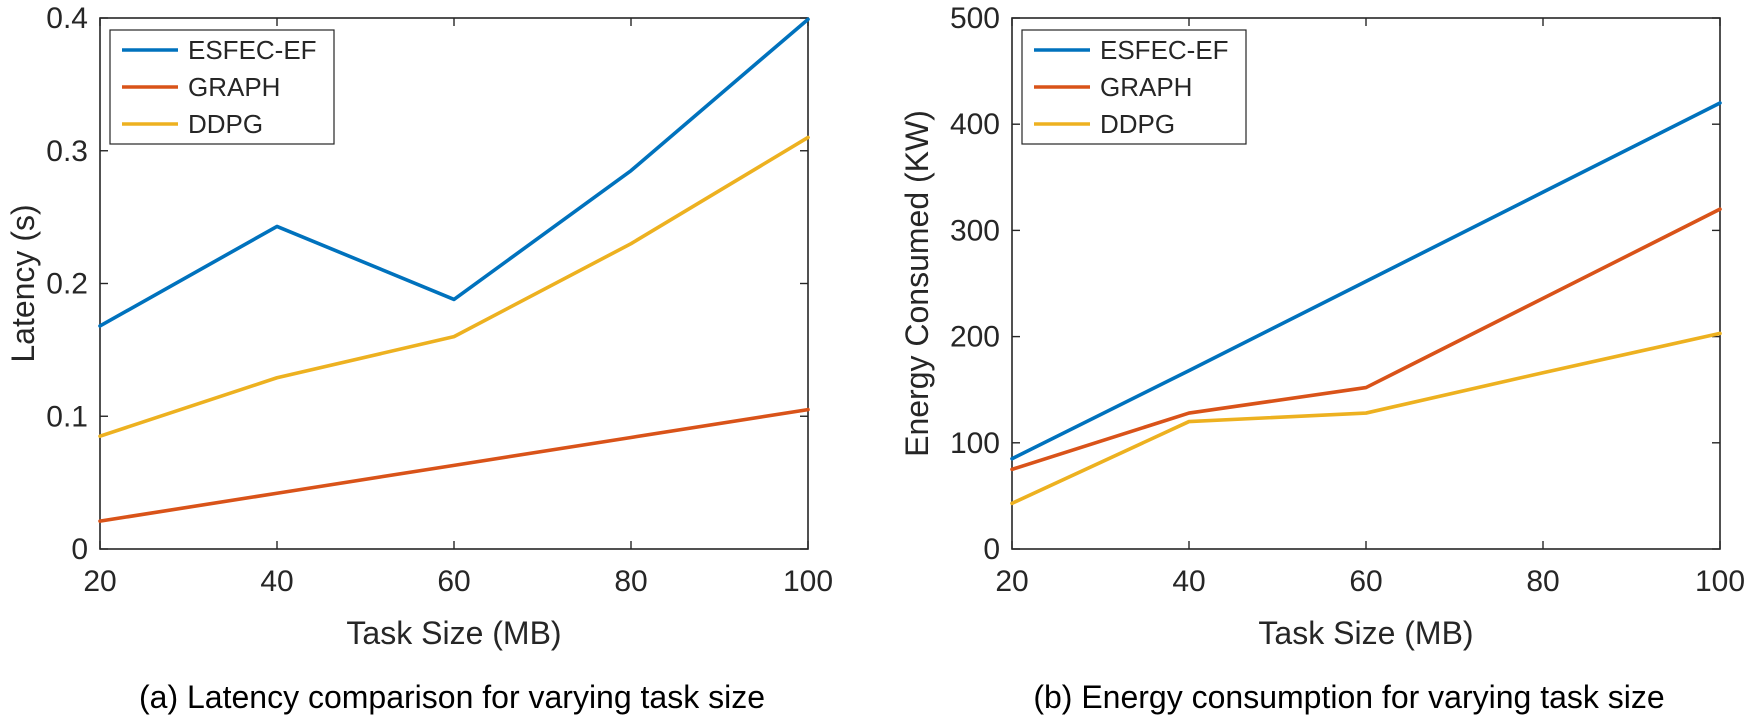 The image size is (1750, 723). What do you see at coordinates (975, 443) in the screenshot?
I see `y-tick-label: 100` at bounding box center [975, 443].